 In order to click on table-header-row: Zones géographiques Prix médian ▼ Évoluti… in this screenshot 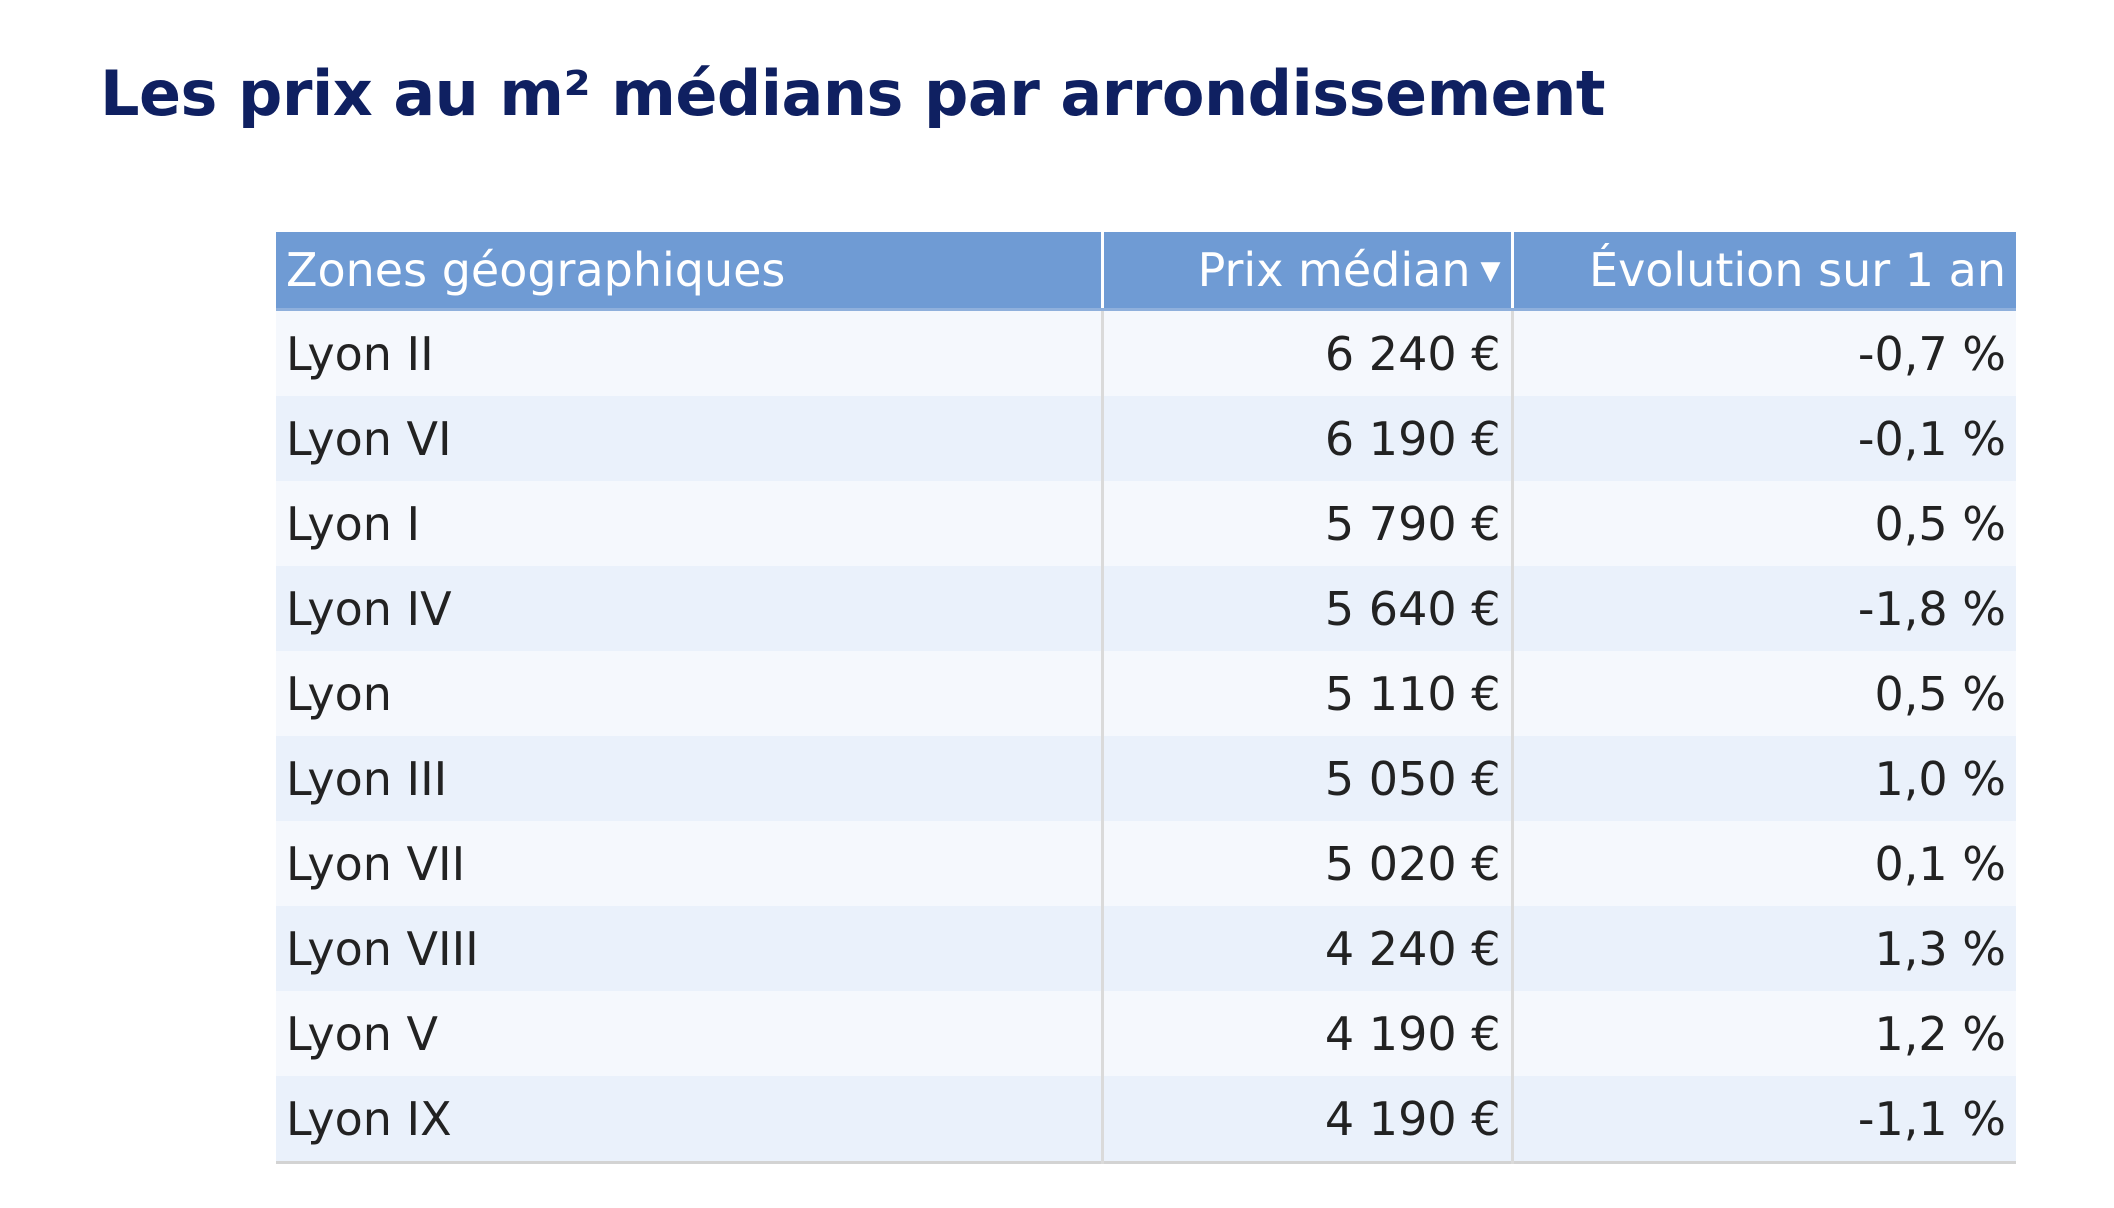, I will do `click(1146, 271)`.